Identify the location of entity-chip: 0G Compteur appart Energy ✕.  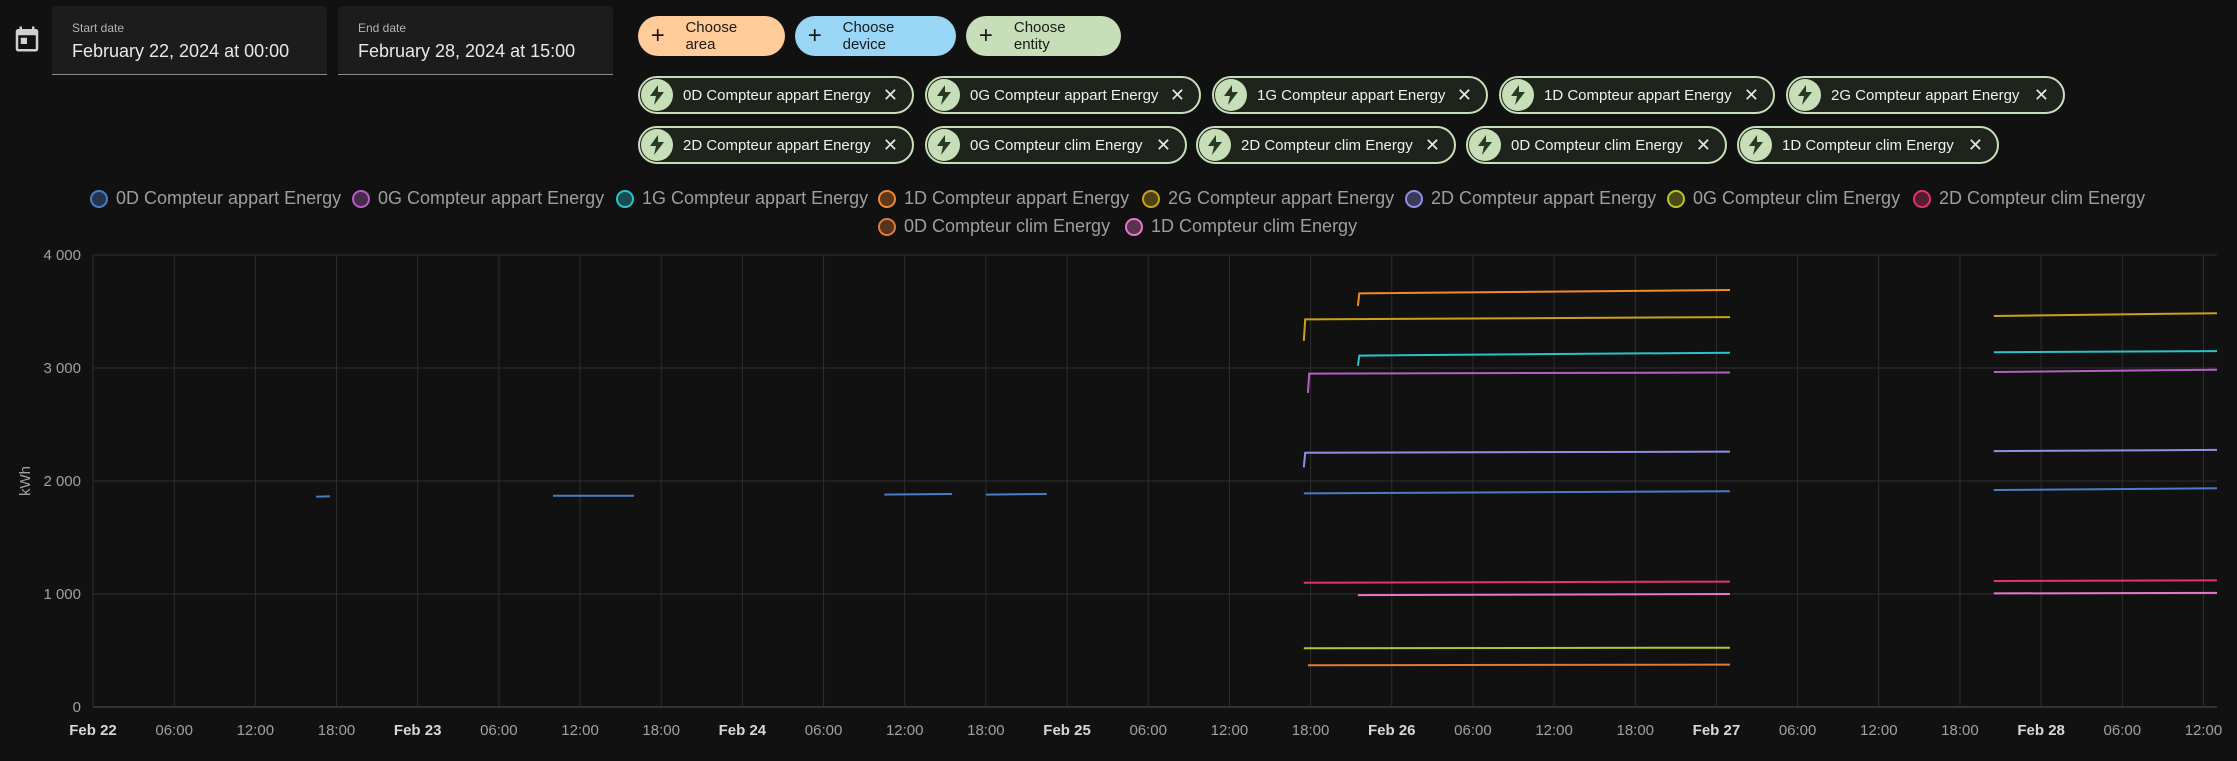
(1063, 95).